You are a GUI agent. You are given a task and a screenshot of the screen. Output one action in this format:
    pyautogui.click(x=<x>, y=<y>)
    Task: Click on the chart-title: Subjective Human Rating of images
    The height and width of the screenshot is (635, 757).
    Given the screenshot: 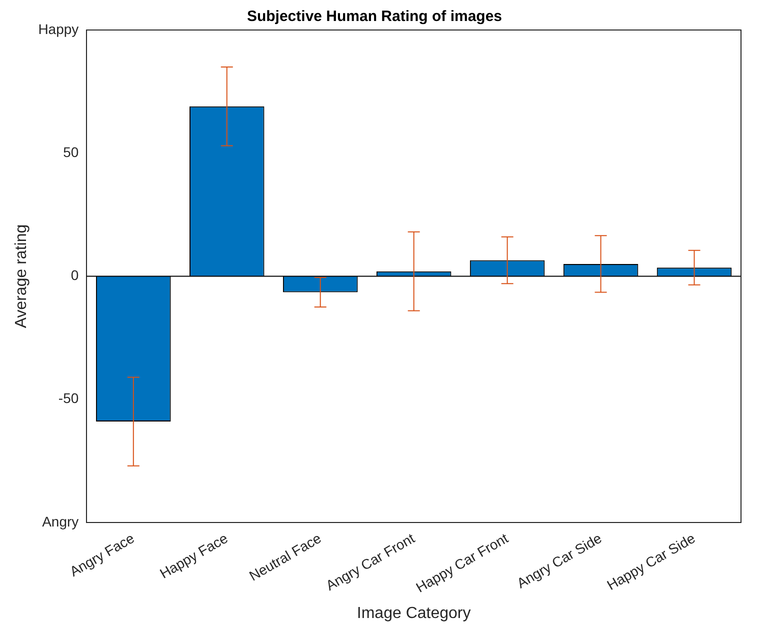 What is the action you would take?
    pyautogui.click(x=374, y=17)
    